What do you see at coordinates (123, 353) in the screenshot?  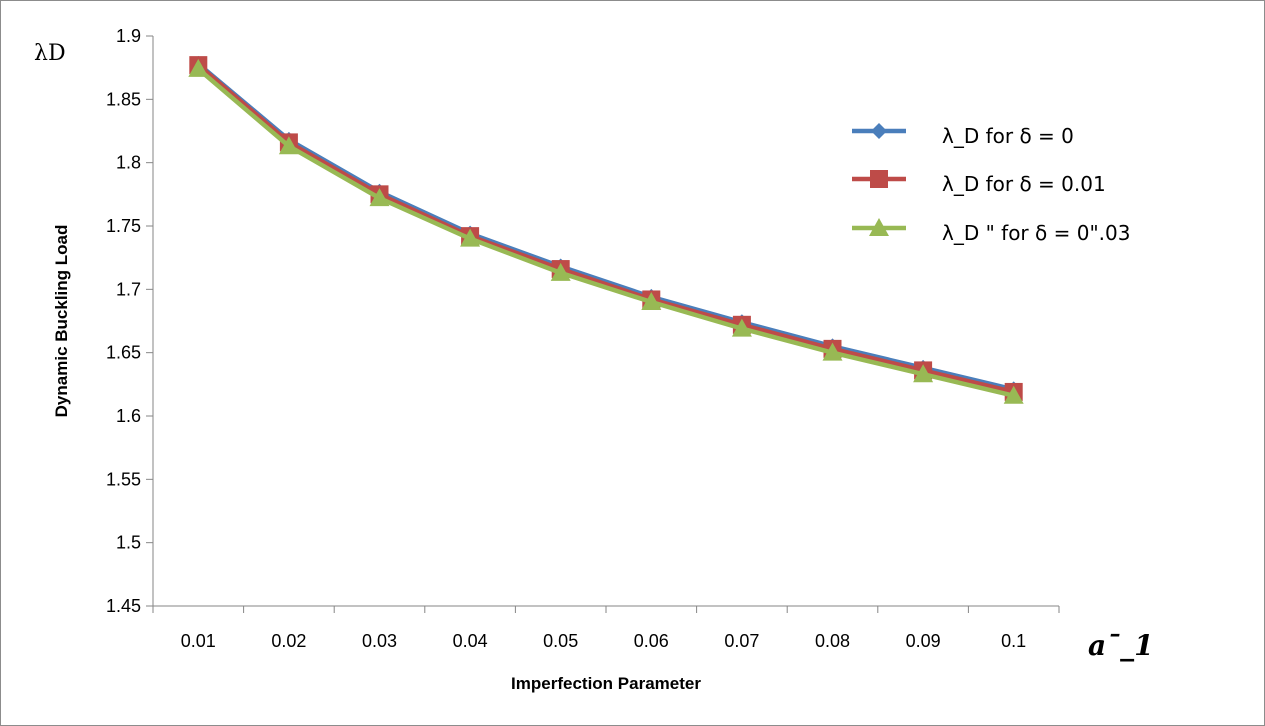 I see `y-tick-label: 1.65` at bounding box center [123, 353].